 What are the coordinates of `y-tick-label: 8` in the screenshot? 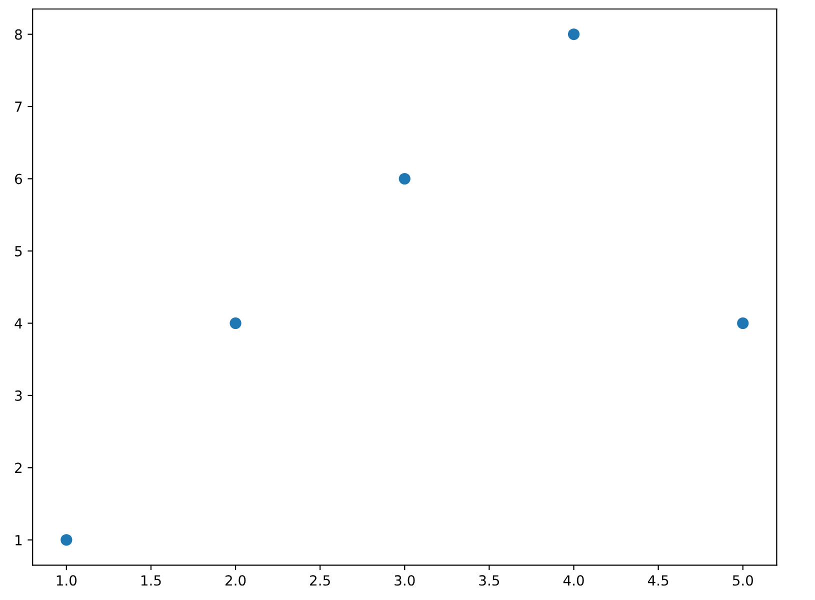 It's located at (18, 34).